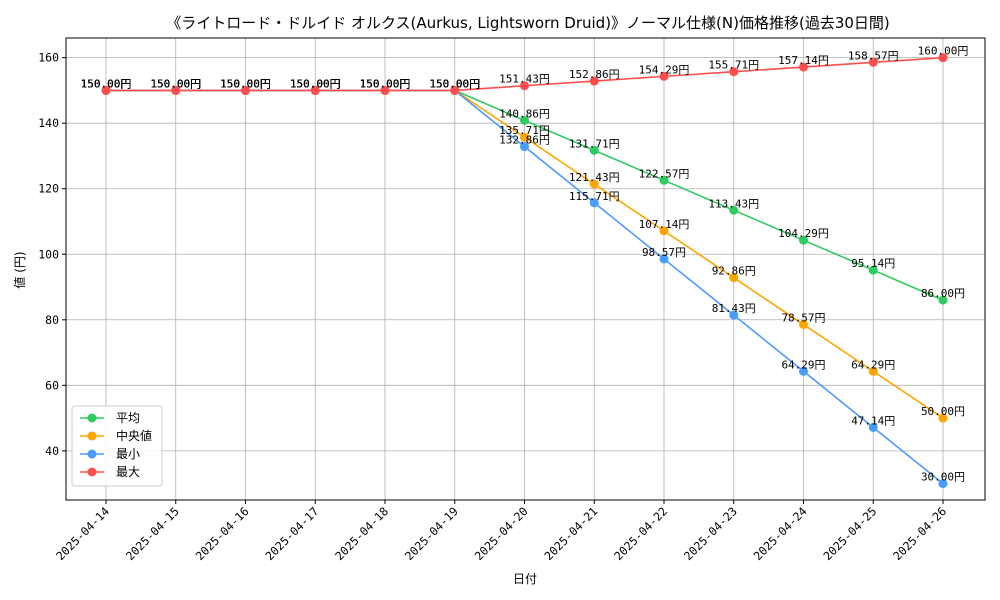 Image resolution: width=1000 pixels, height=600 pixels. I want to click on data-label: 135.71円, so click(524, 130).